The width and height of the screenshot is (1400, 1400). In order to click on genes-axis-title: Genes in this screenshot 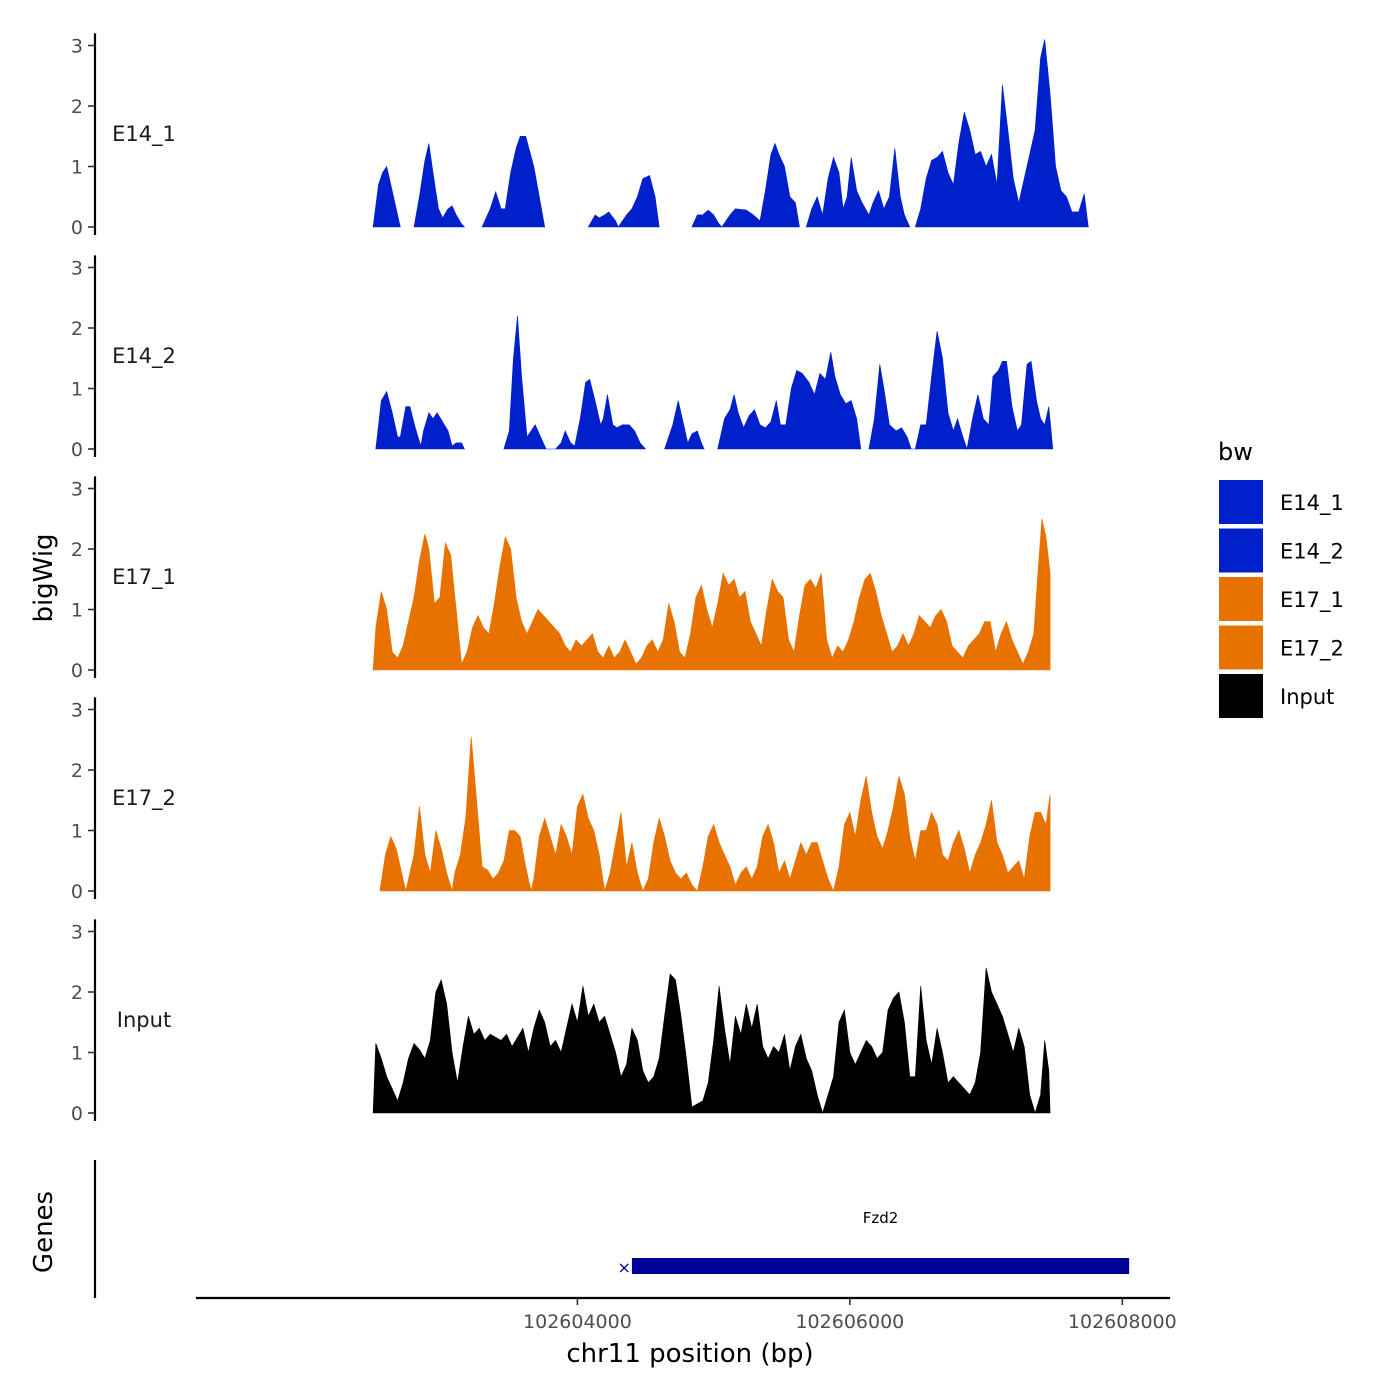, I will do `click(44, 1232)`.